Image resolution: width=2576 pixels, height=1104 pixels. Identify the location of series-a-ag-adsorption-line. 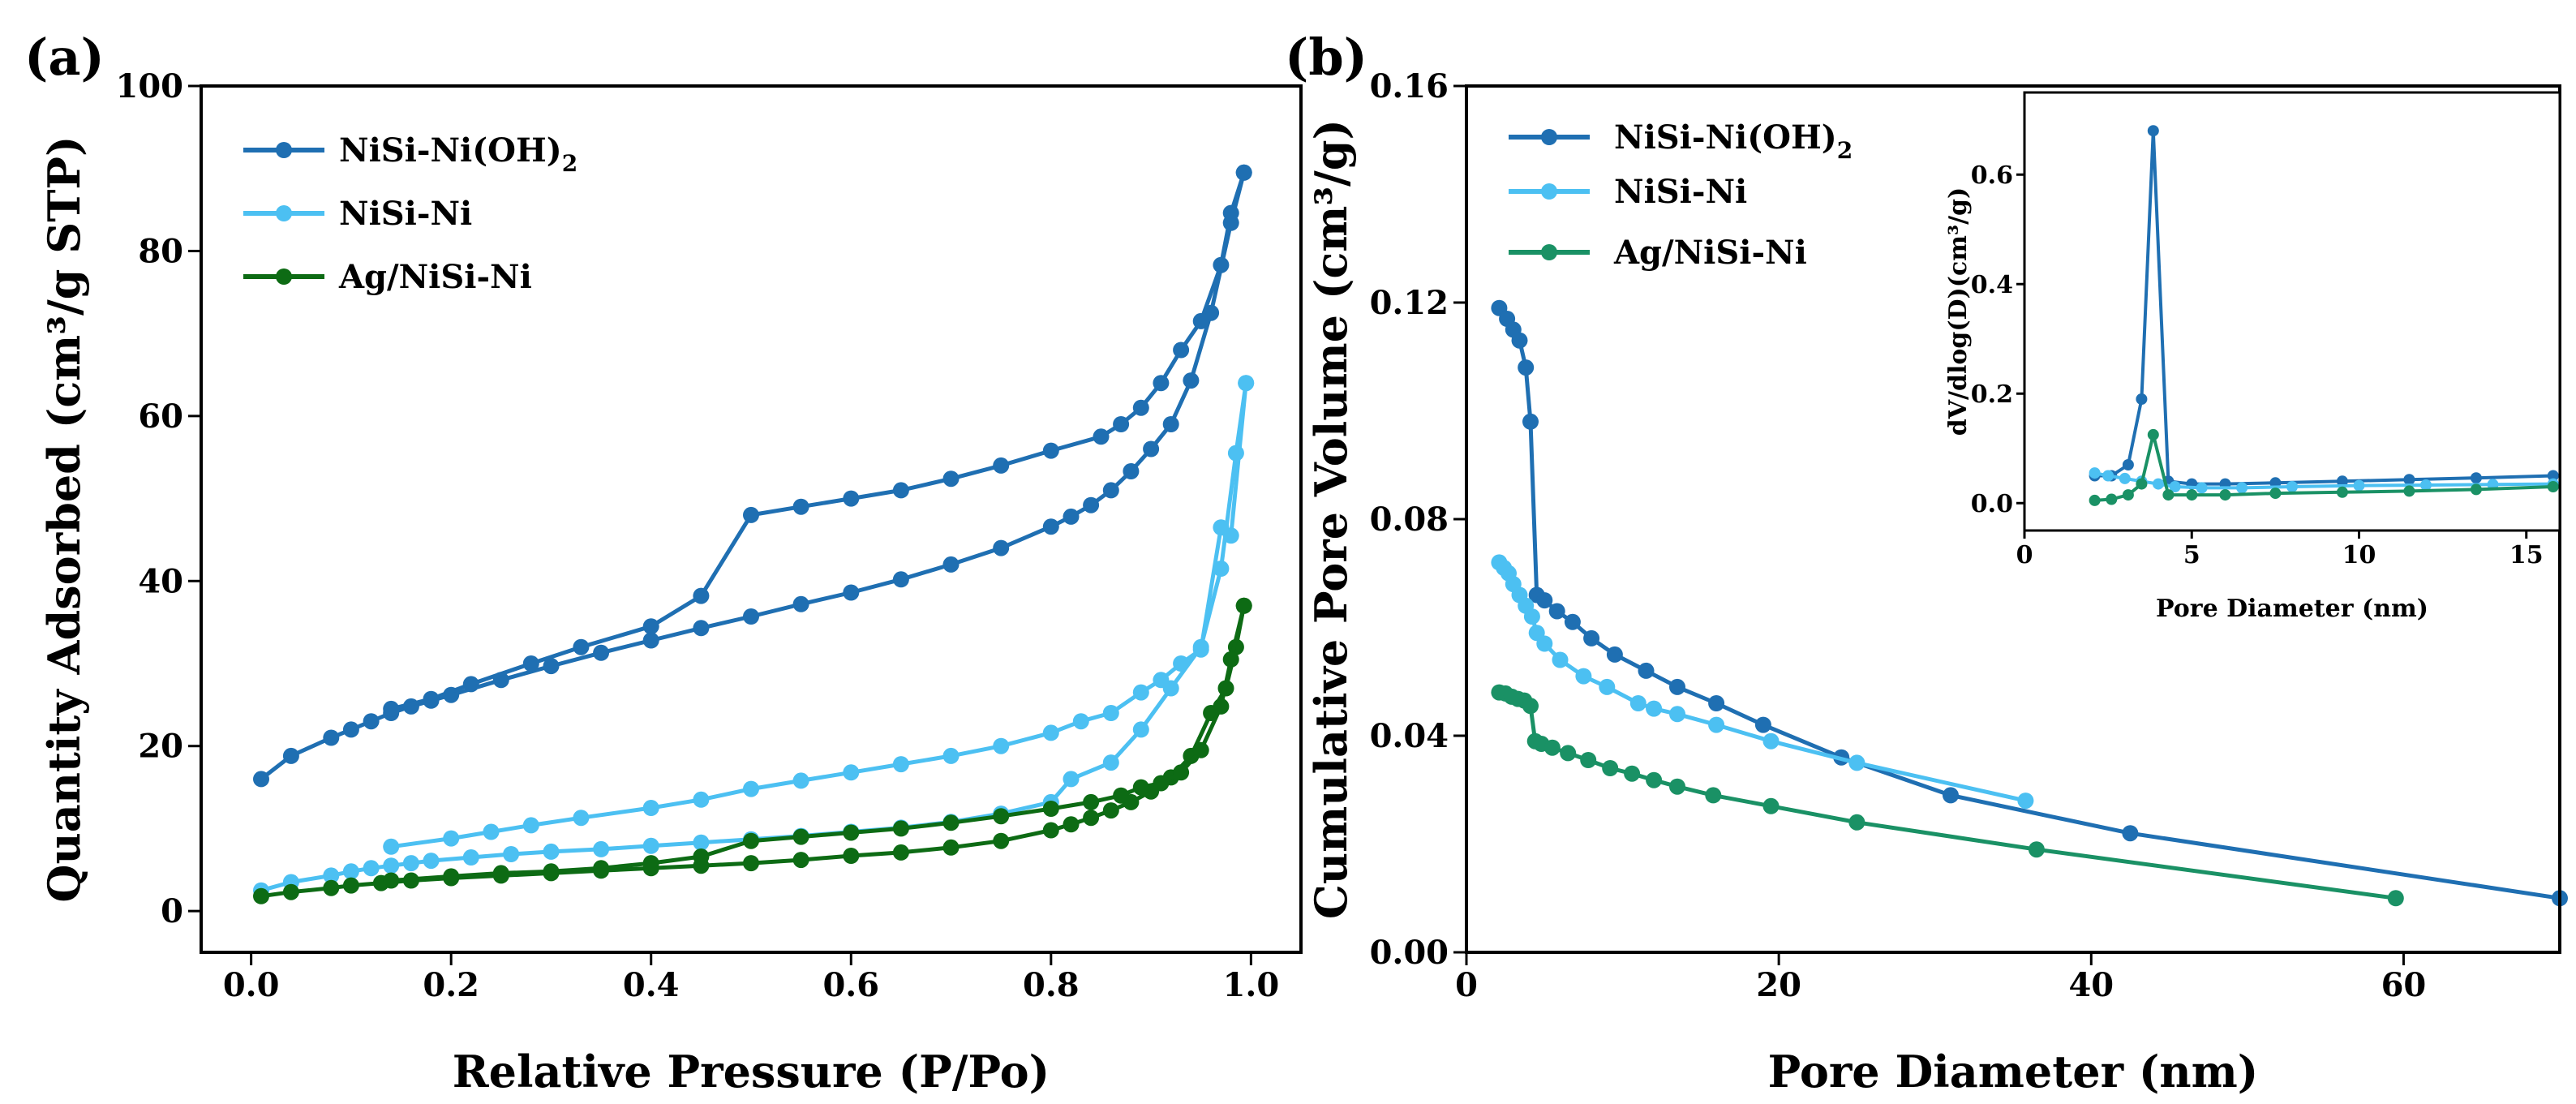
(753, 752).